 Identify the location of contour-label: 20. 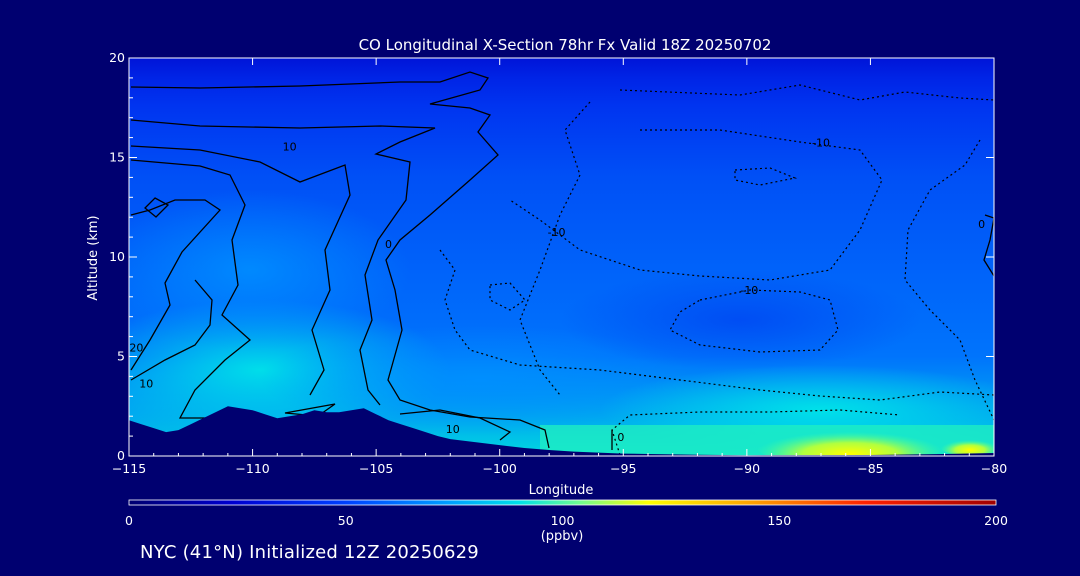
(136, 348).